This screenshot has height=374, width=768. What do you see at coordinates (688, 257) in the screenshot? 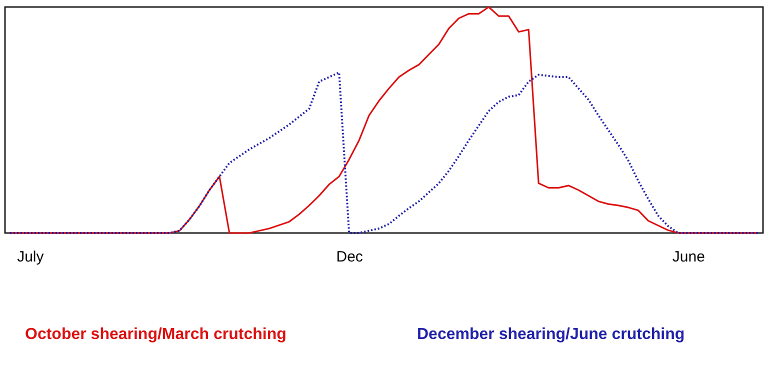
I see `x-tick-label: June` at bounding box center [688, 257].